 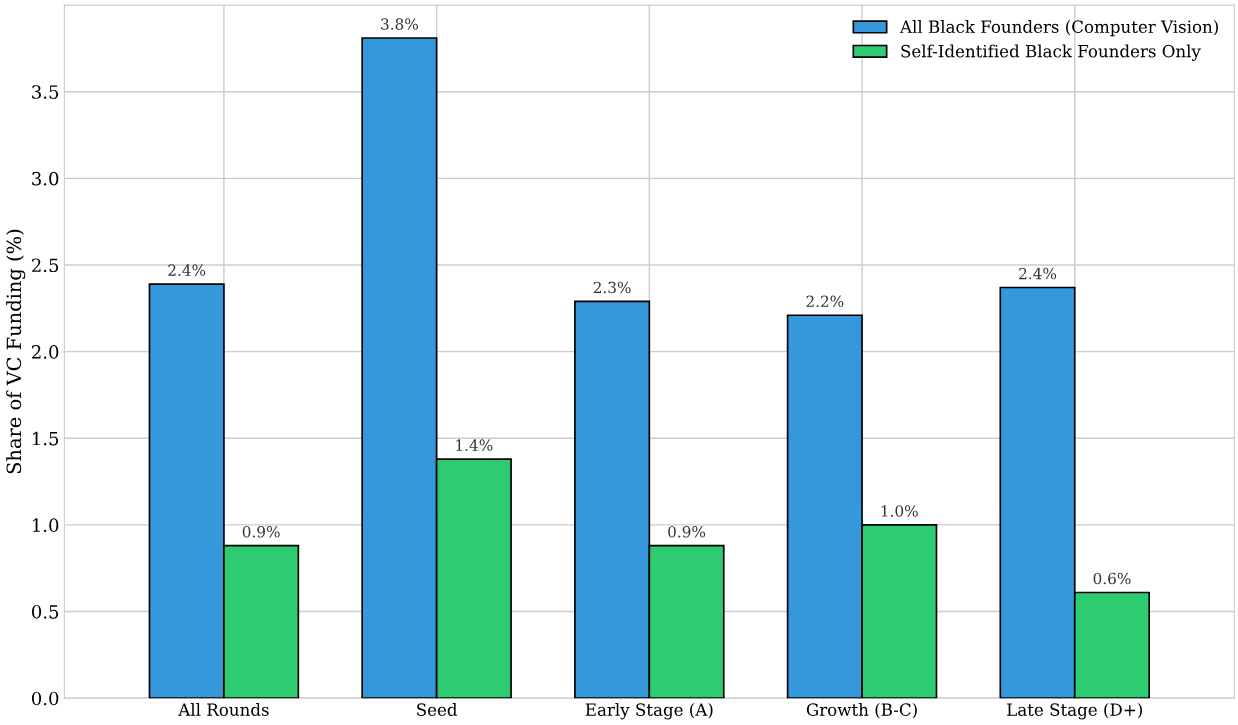 What do you see at coordinates (474, 445) in the screenshot?
I see `data-label: 1.4%` at bounding box center [474, 445].